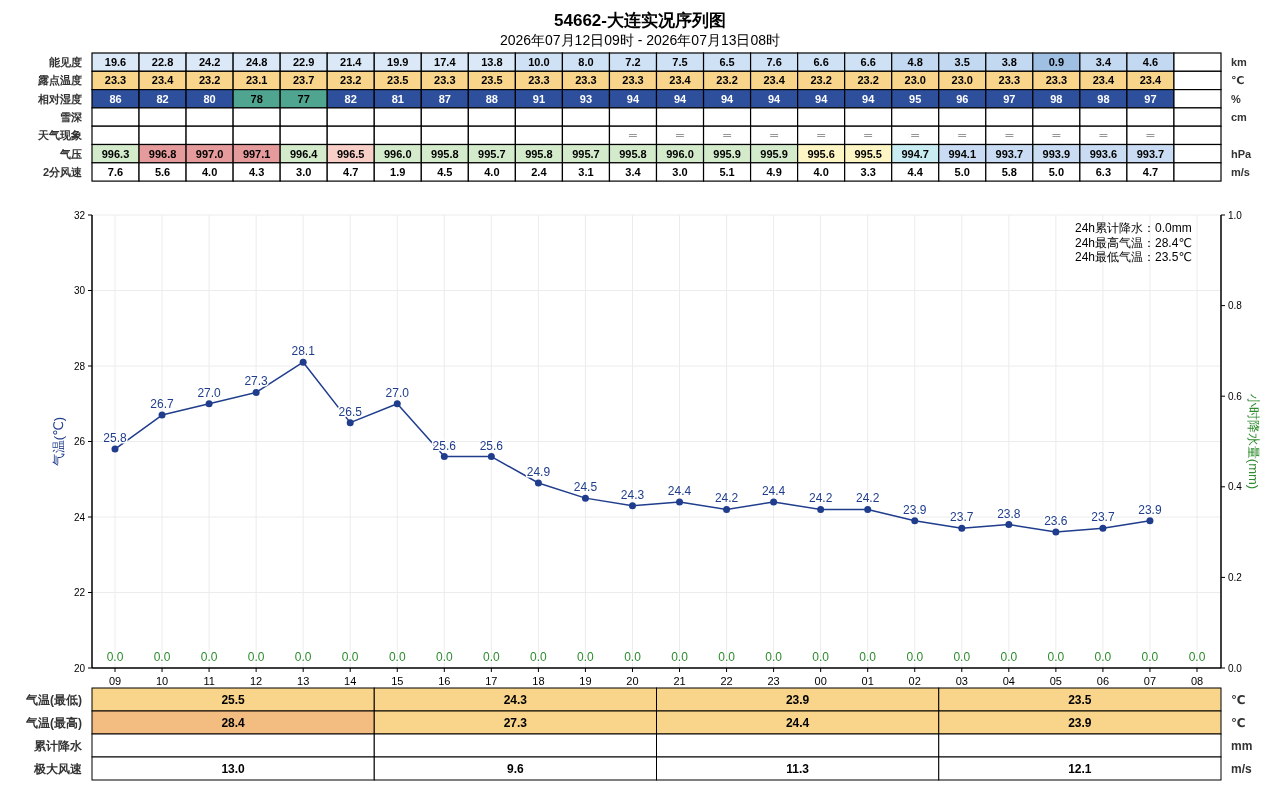  I want to click on data-label: 27.3, so click(515, 722).